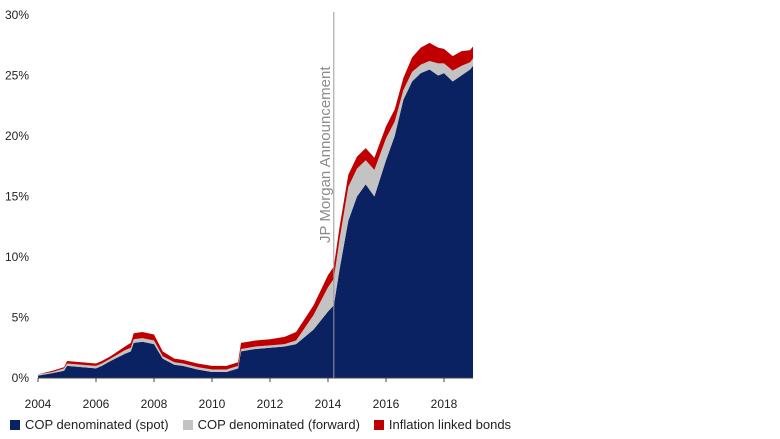 This screenshot has height=439, width=780. What do you see at coordinates (17, 136) in the screenshot?
I see `y-tick-label: 20%` at bounding box center [17, 136].